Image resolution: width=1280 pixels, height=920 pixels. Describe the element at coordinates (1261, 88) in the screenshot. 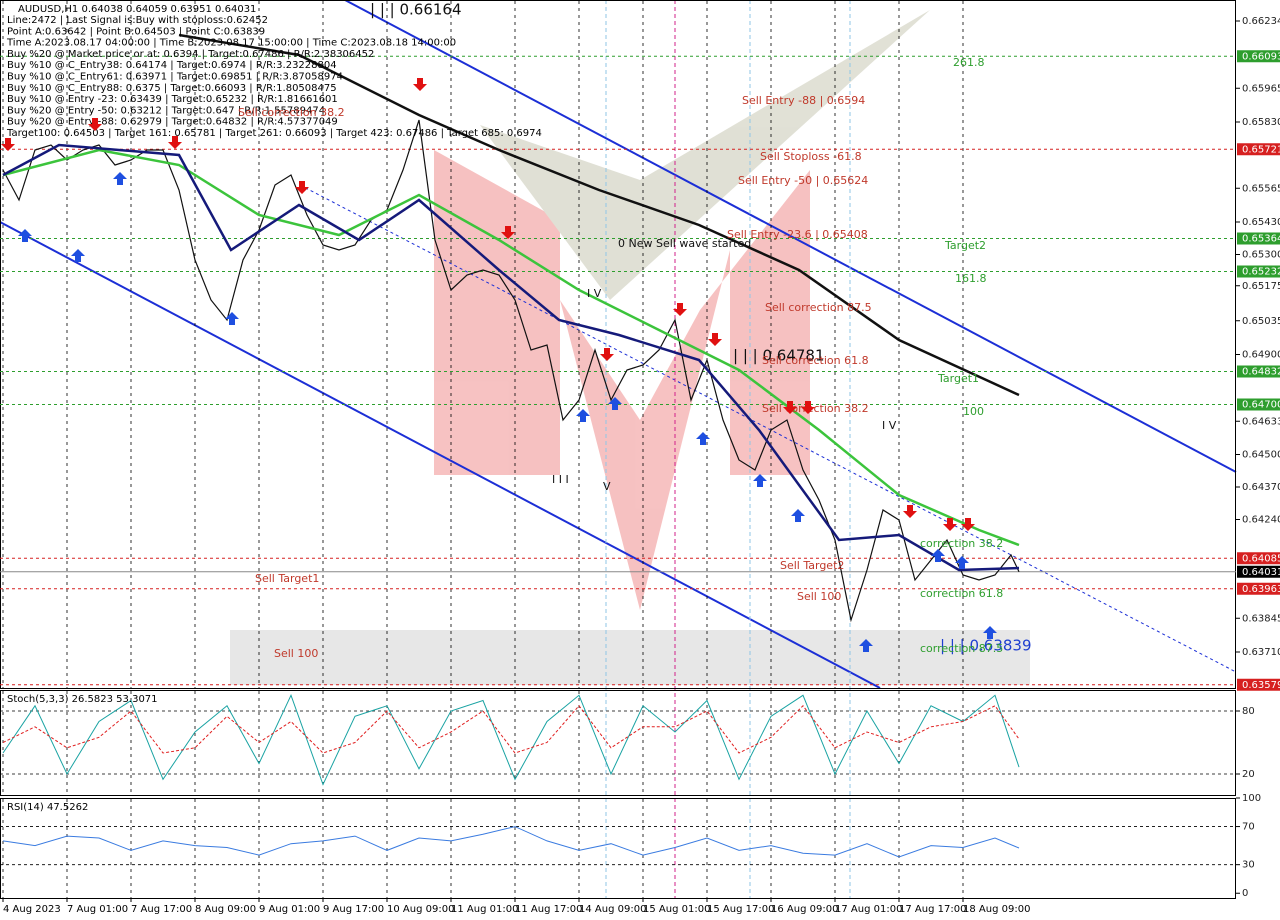

I see `y-tick-label: 0.65965` at that location.